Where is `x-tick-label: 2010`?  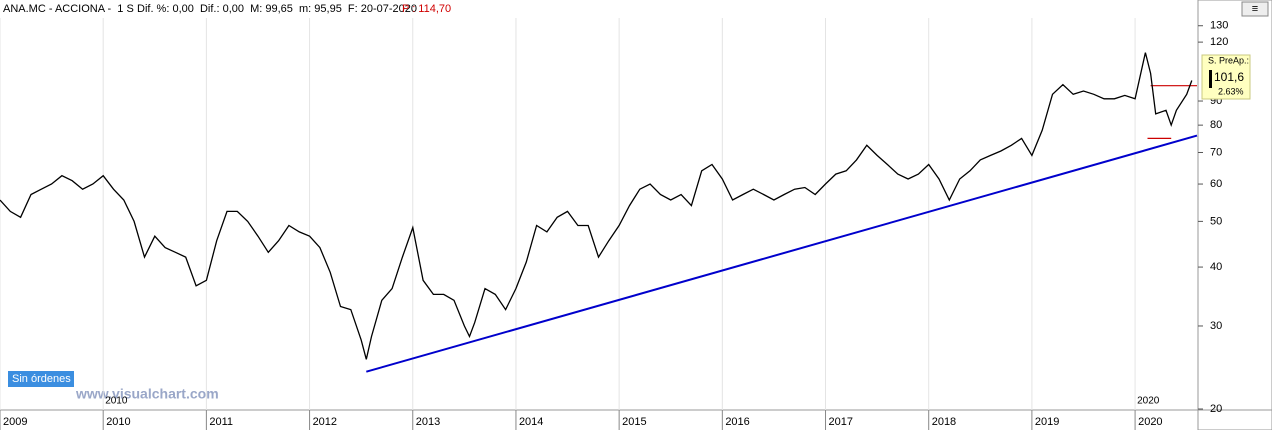 x-tick-label: 2010 is located at coordinates (118, 422).